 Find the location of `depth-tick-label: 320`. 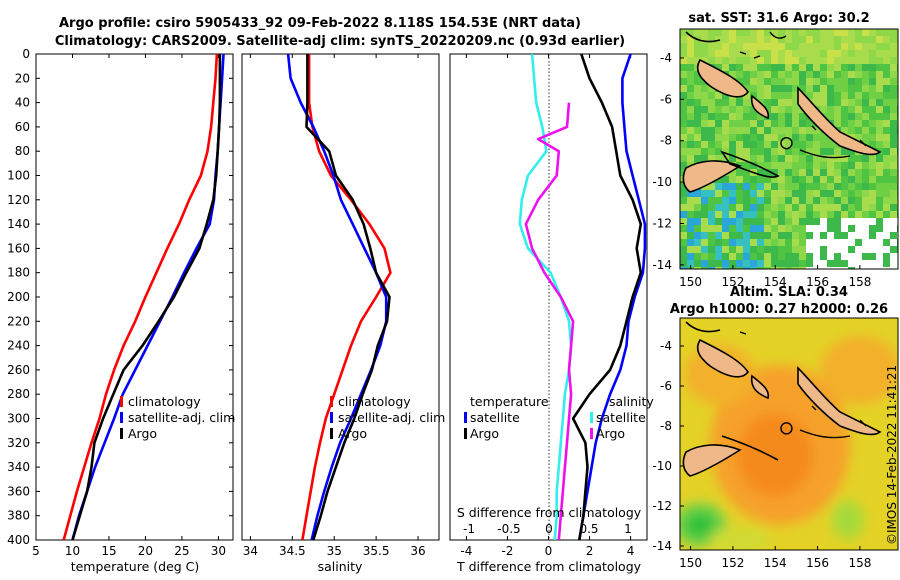

depth-tick-label: 320 is located at coordinates (18, 443).